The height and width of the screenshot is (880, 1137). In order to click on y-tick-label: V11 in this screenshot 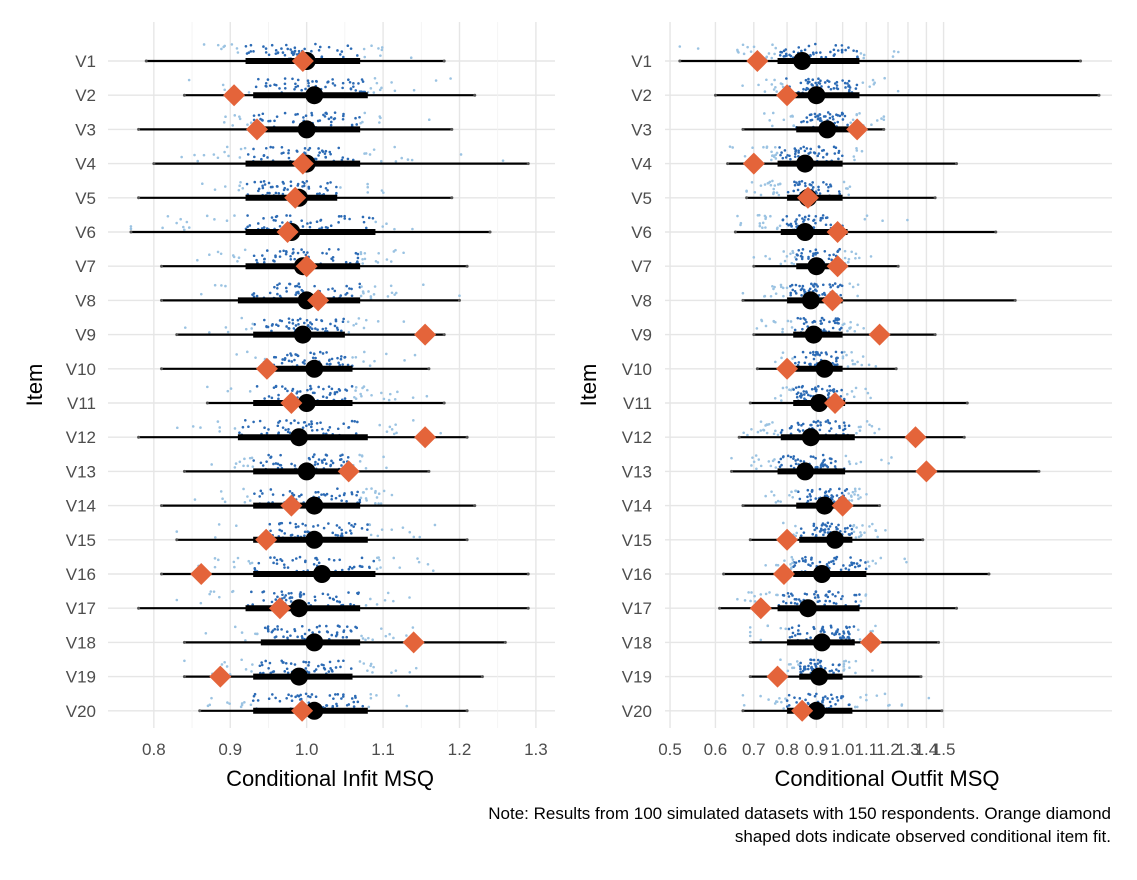, I will do `click(637, 403)`.